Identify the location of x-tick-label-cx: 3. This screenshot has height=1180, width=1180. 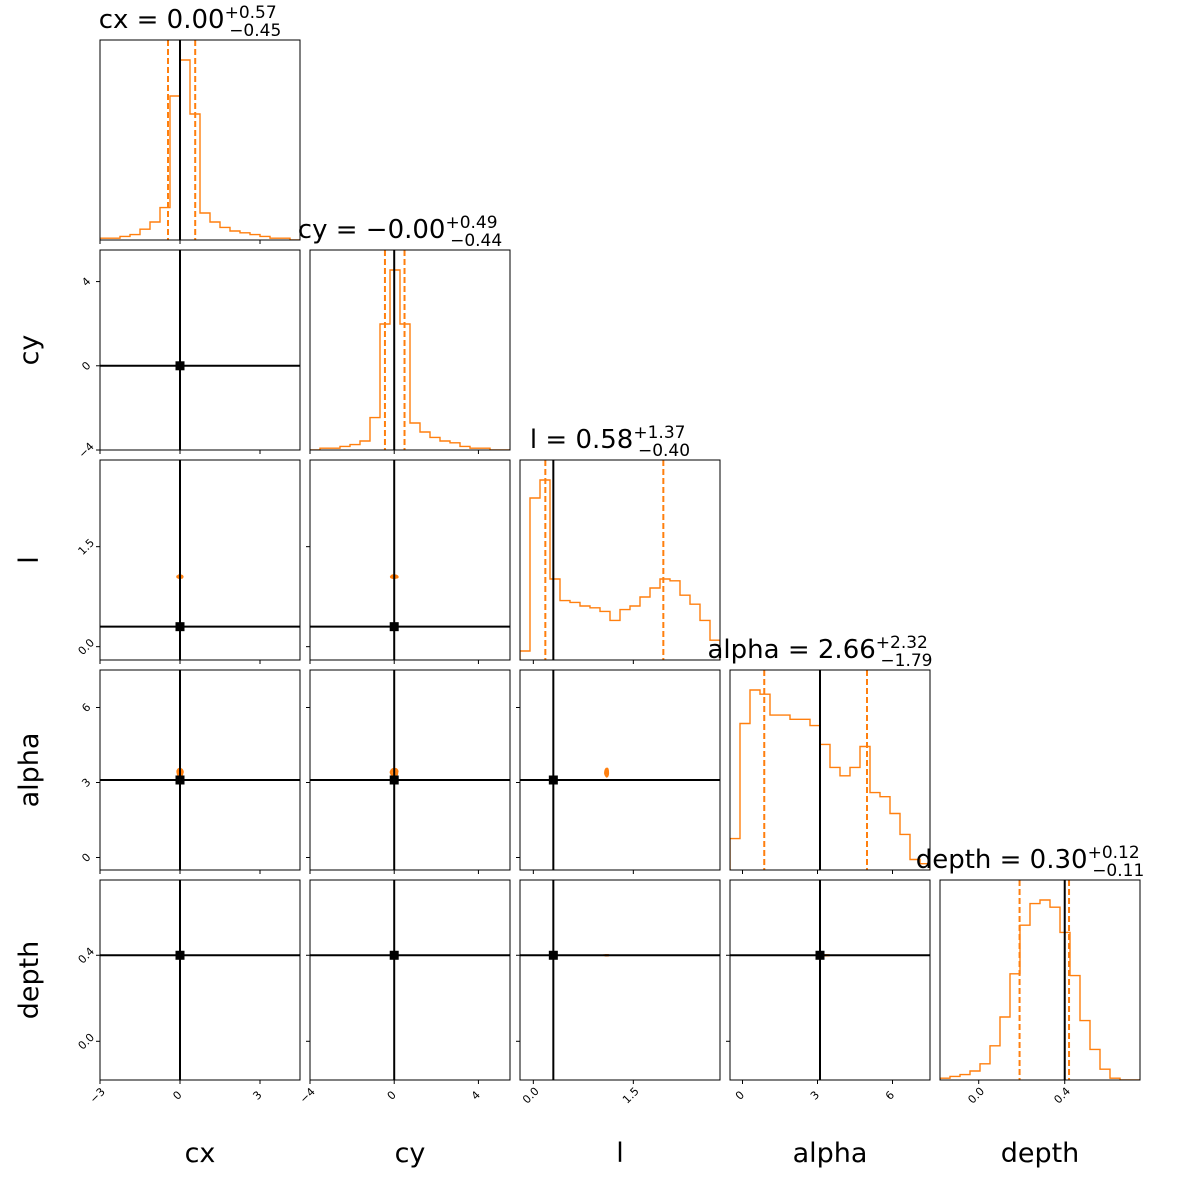
(257, 1095).